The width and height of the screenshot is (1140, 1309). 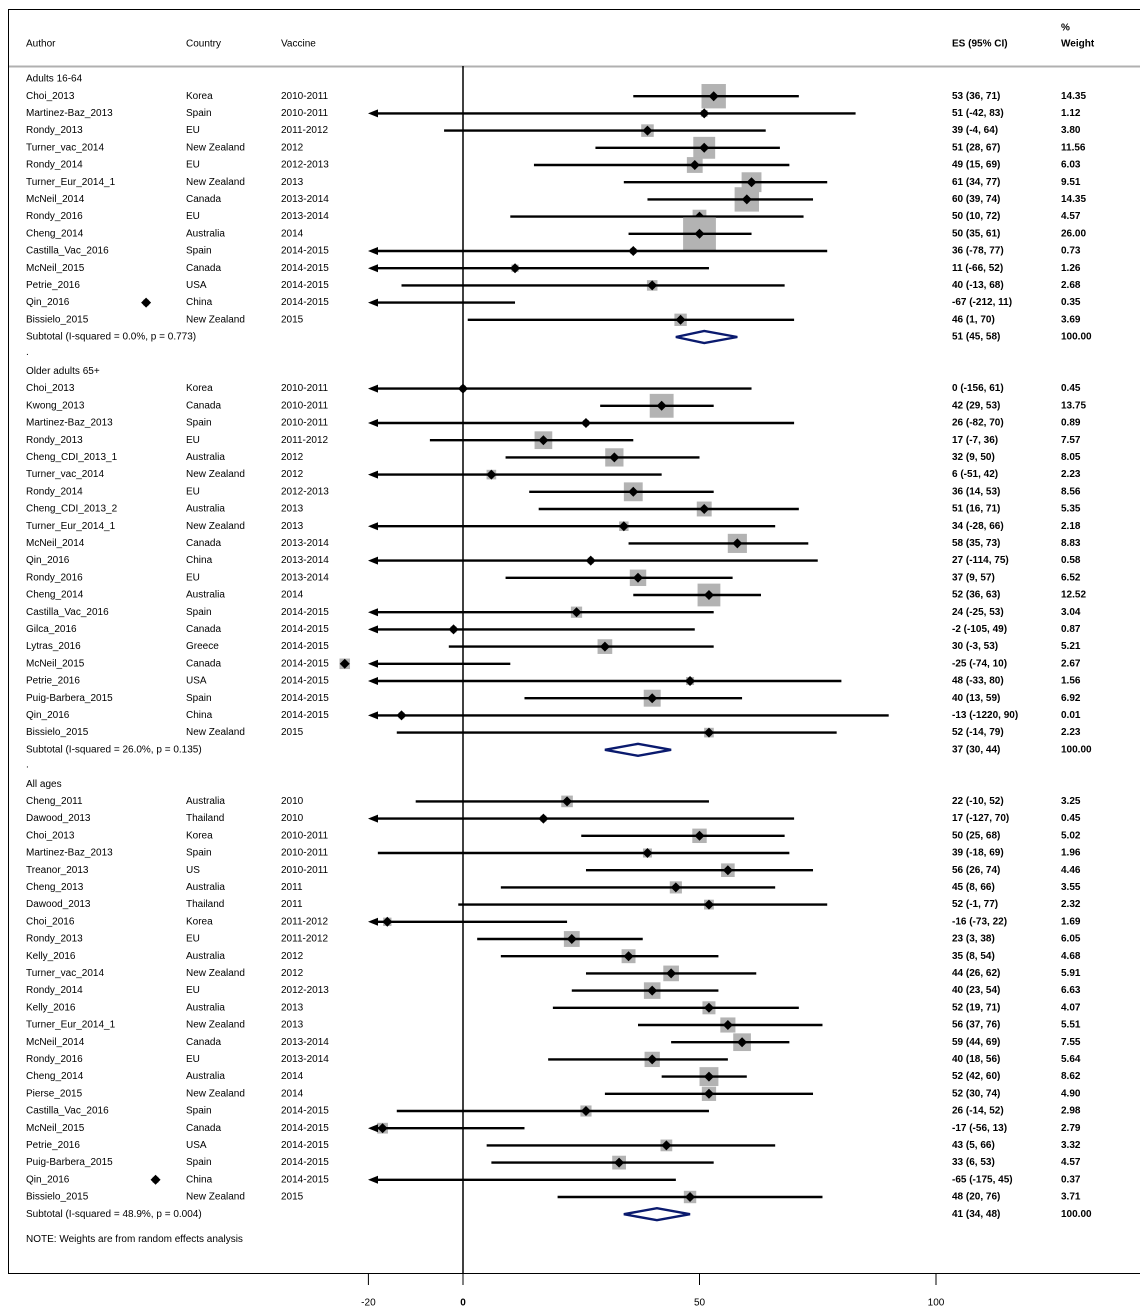 I want to click on study-vaccine: 2014, so click(x=292, y=1093).